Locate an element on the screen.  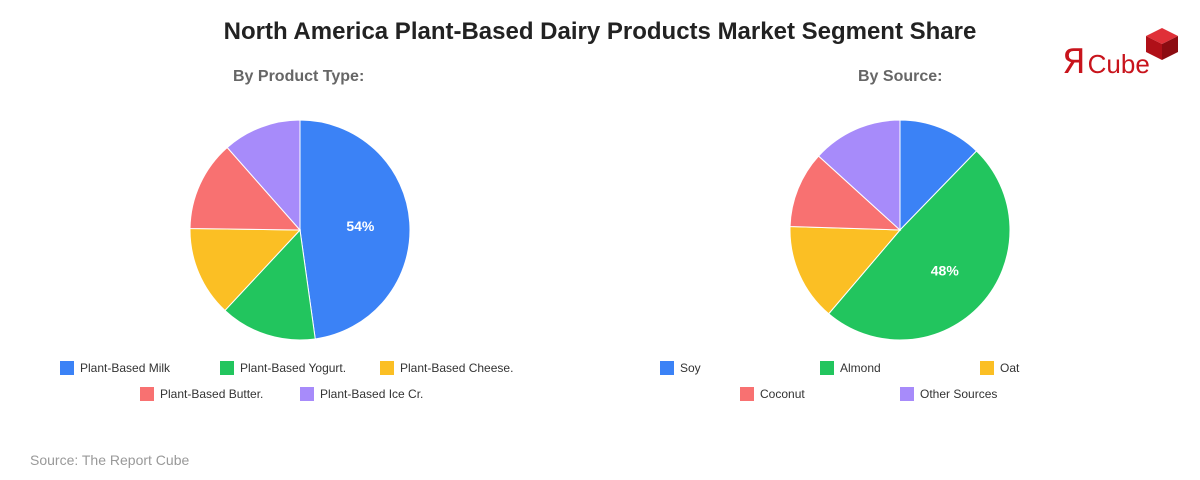
legend-item-soy: Soy is located at coordinates (680, 368).